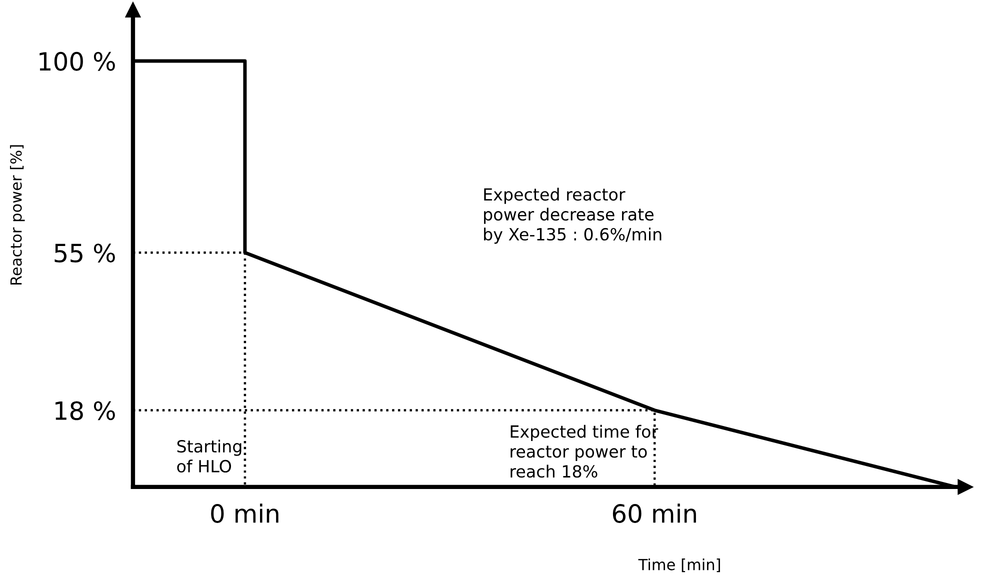  What do you see at coordinates (17, 215) in the screenshot?
I see `y-axis-title: Reactor power [%]` at bounding box center [17, 215].